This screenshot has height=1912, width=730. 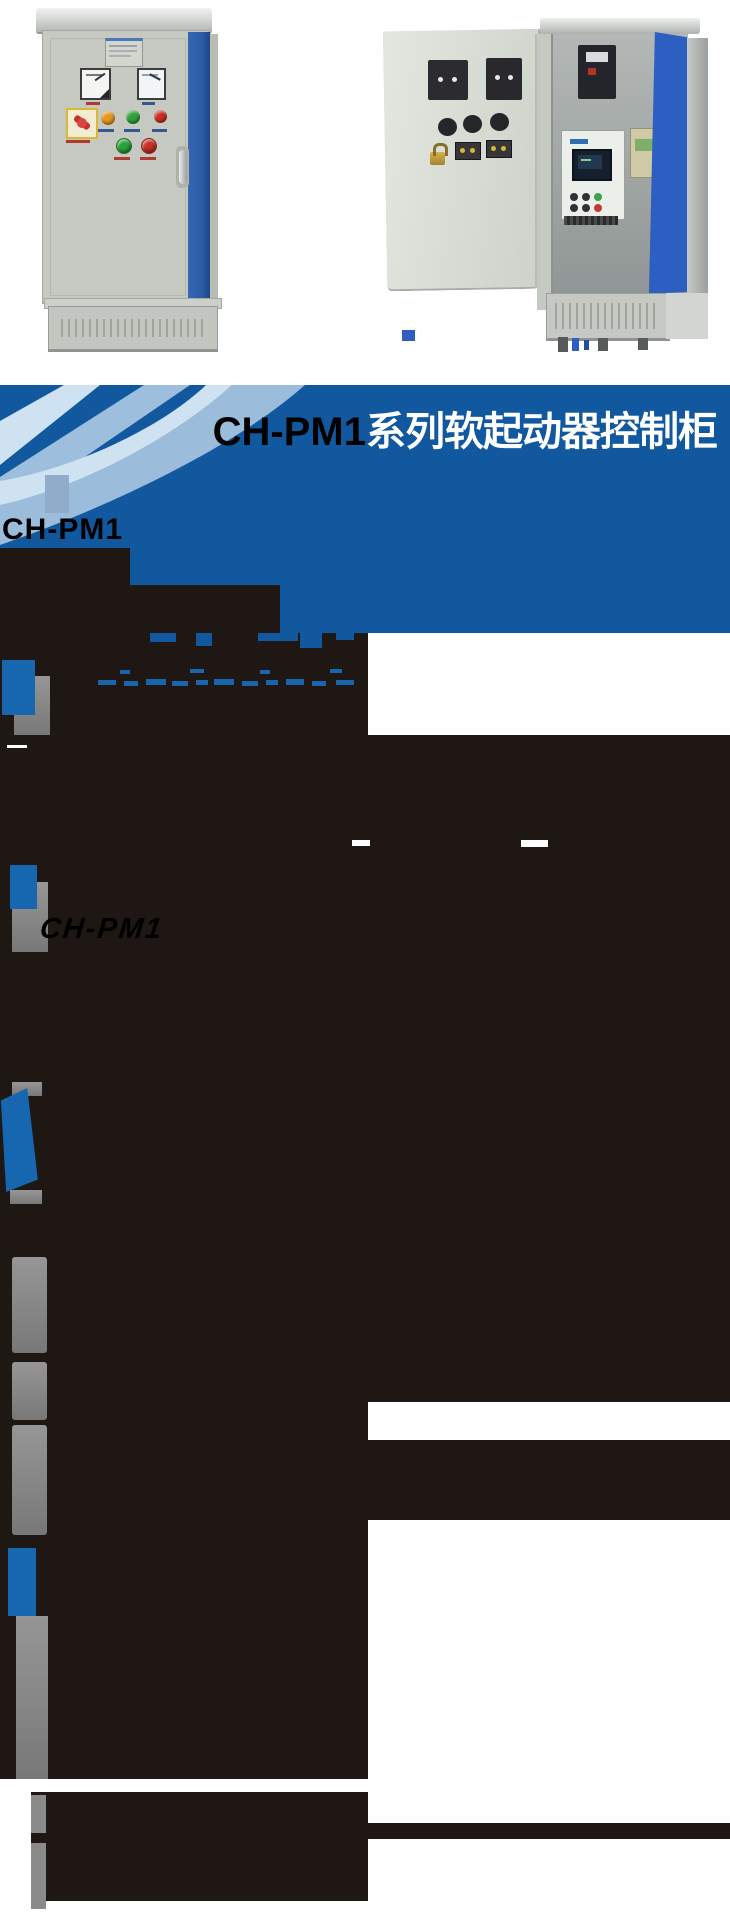 I want to click on page-title: CH-PM1系列软起动器控制柜, so click(x=465, y=432).